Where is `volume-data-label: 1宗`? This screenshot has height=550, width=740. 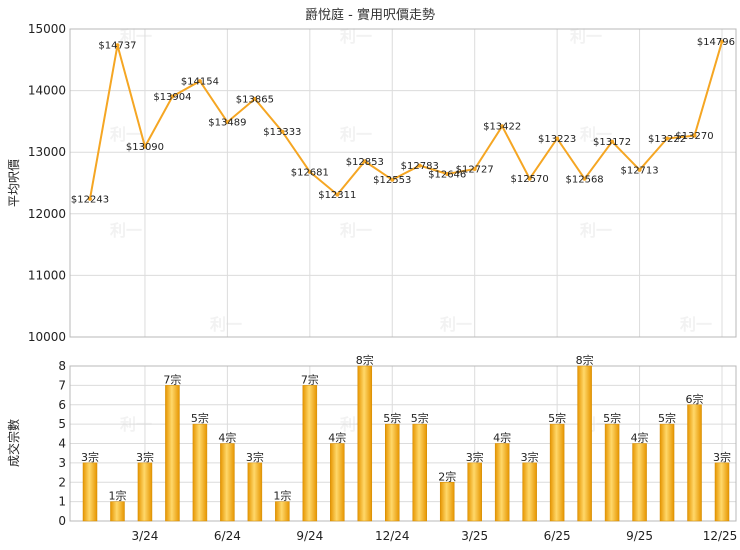
volume-data-label: 1宗 is located at coordinates (282, 496).